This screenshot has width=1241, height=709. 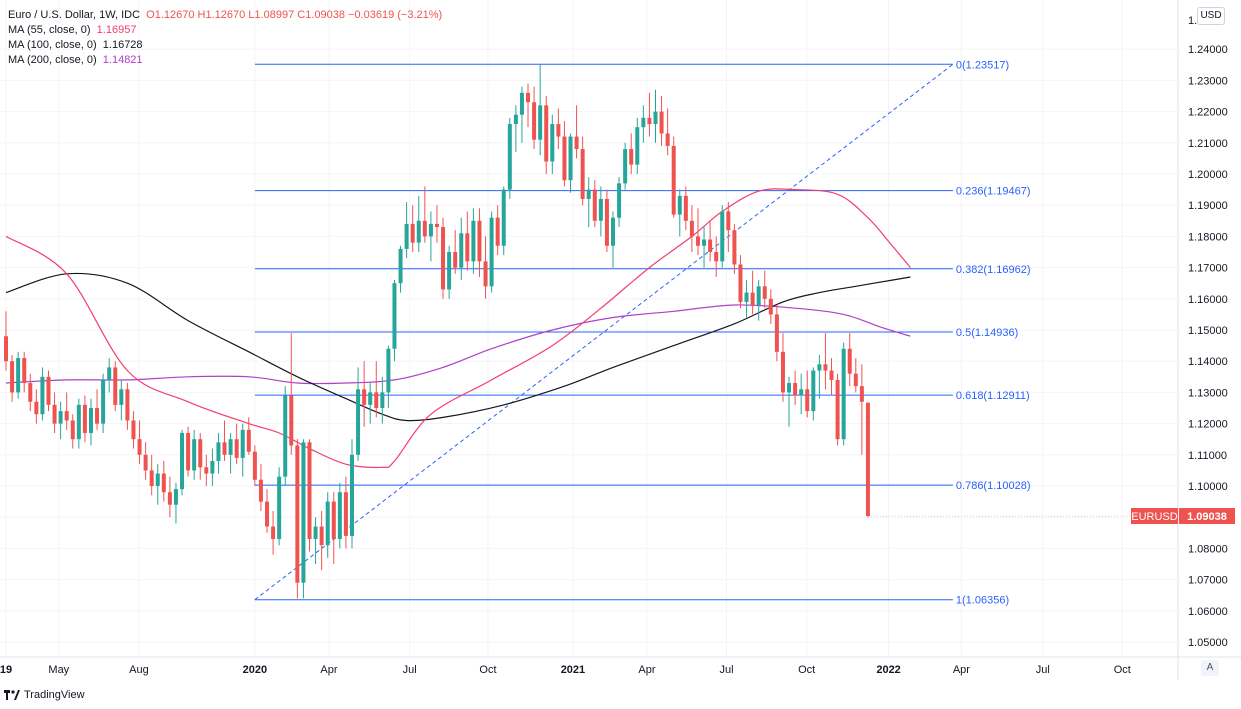 I want to click on y-tick-label: 1.15000, so click(x=1208, y=331).